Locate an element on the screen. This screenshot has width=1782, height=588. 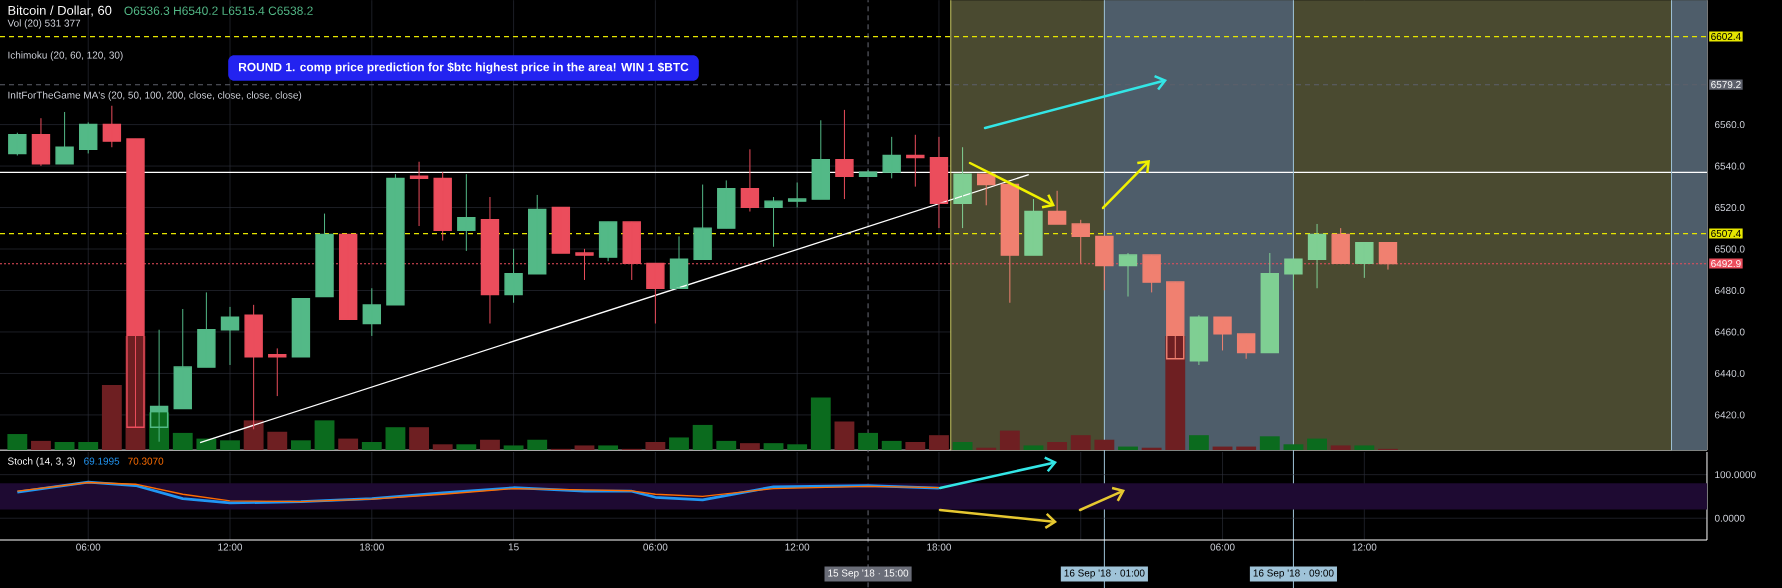
y-tick-label: 6420.0 is located at coordinates (1730, 415).